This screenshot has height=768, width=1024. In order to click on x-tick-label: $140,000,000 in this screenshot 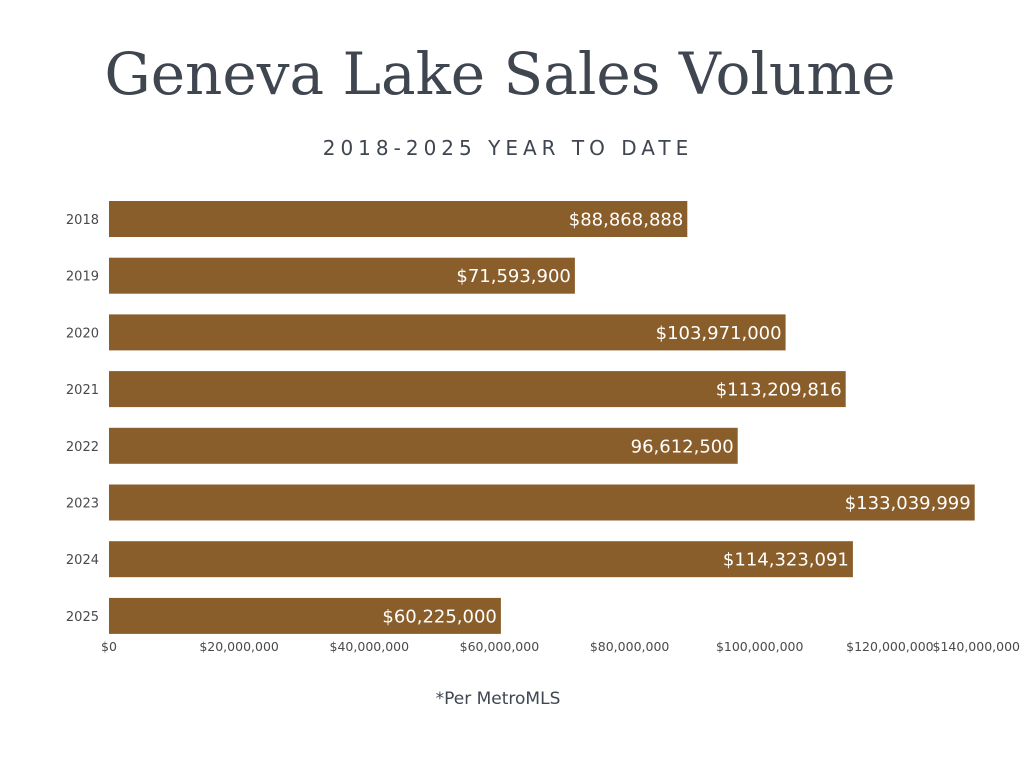, I will do `click(977, 646)`.